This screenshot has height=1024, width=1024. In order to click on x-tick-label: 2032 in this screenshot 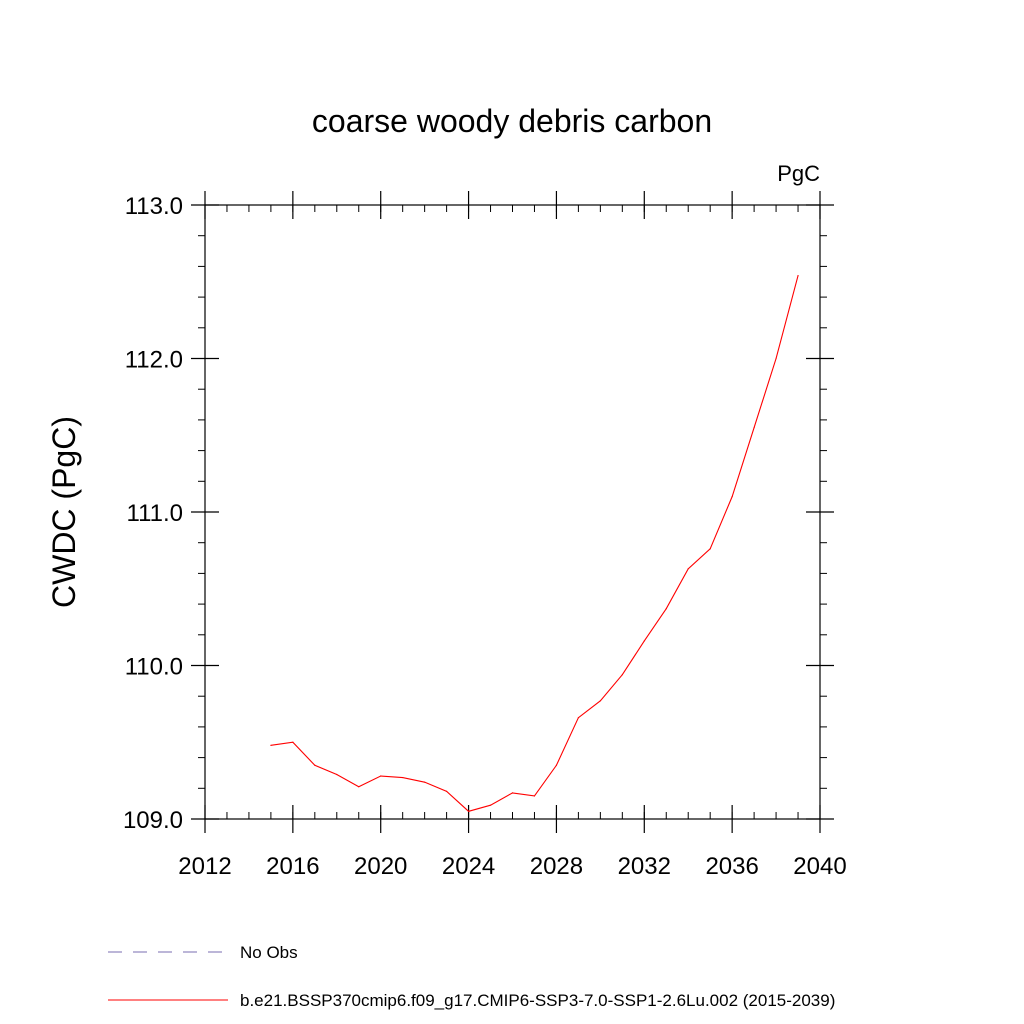, I will do `click(644, 866)`.